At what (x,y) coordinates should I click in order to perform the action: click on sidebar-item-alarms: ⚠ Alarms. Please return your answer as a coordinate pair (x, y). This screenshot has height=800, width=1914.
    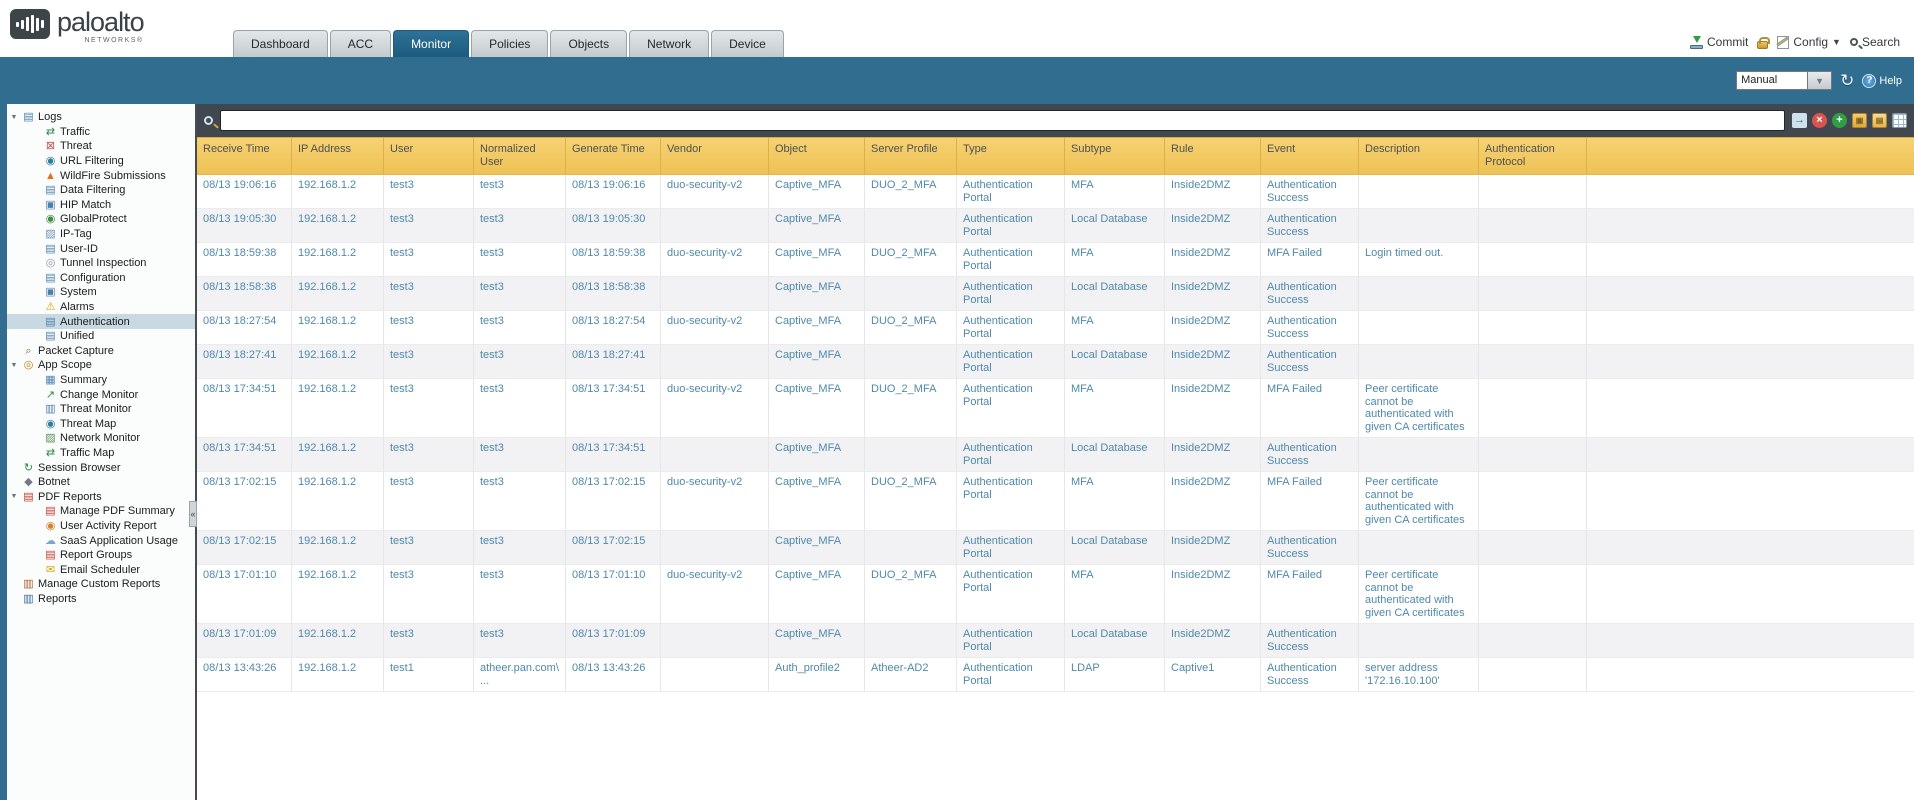
    Looking at the image, I should click on (101, 307).